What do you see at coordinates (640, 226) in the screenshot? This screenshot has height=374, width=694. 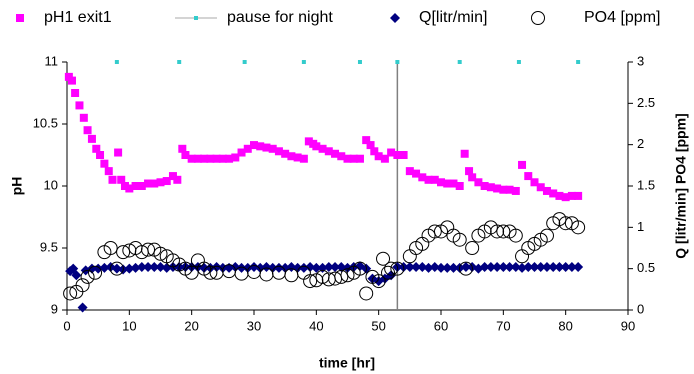 I see `y2-tick-label: 1` at bounding box center [640, 226].